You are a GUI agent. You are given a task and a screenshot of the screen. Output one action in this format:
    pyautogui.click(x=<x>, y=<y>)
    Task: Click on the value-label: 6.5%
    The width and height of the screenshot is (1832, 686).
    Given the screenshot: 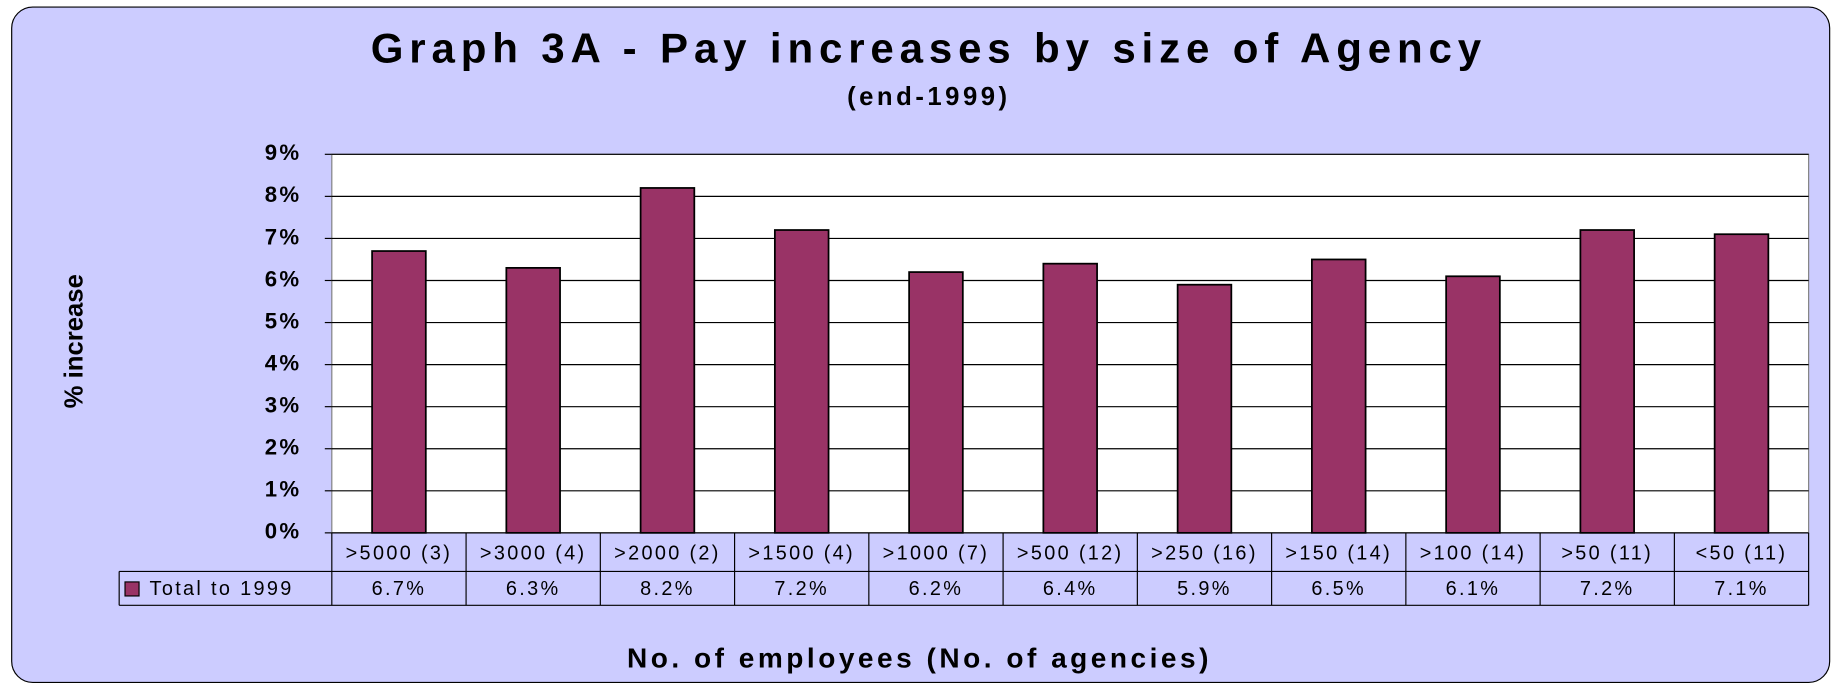 What is the action you would take?
    pyautogui.click(x=1338, y=589)
    